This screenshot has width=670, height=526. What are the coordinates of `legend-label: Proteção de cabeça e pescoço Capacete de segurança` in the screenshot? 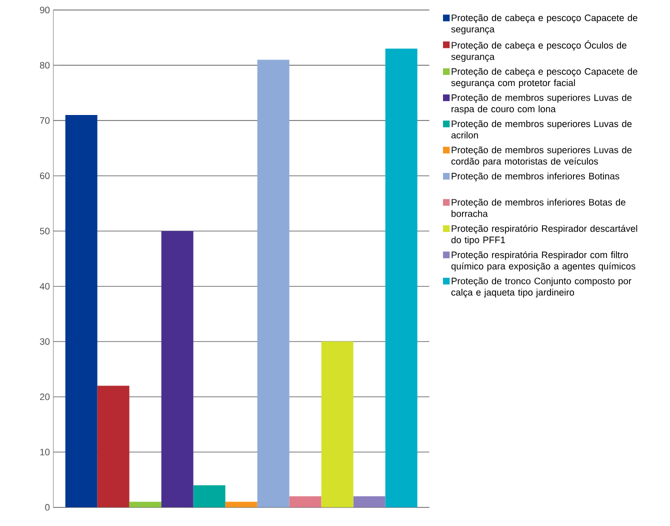 It's located at (544, 24).